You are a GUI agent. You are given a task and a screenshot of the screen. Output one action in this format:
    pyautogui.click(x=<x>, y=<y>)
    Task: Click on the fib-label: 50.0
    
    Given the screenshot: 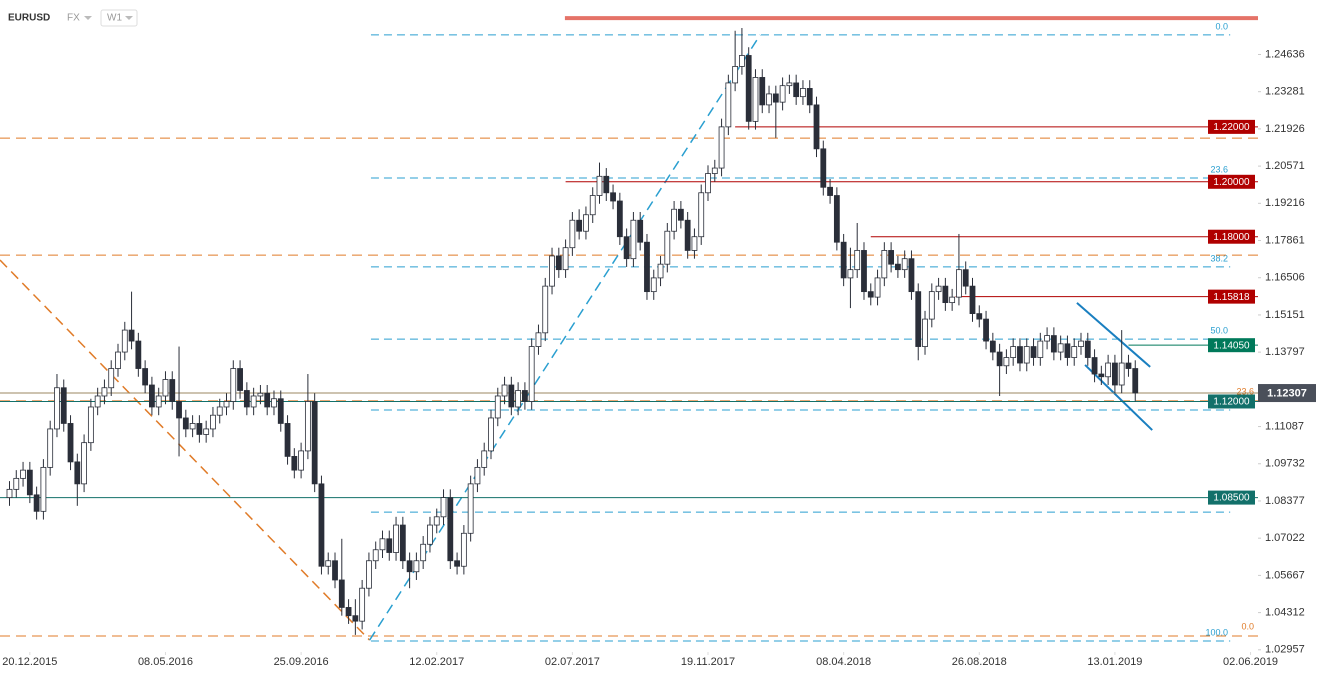 What is the action you would take?
    pyautogui.click(x=1219, y=331)
    